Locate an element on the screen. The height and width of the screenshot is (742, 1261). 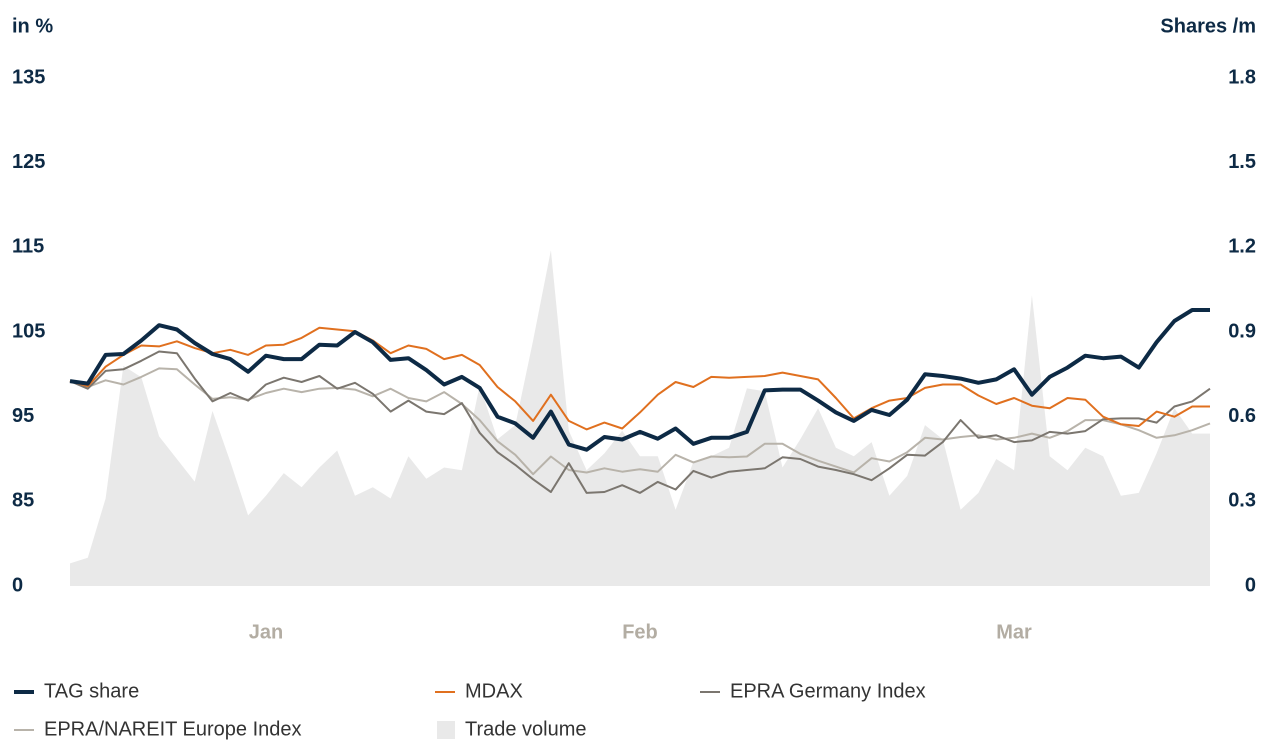
legend-label: EPRA Germany Index is located at coordinates (828, 691).